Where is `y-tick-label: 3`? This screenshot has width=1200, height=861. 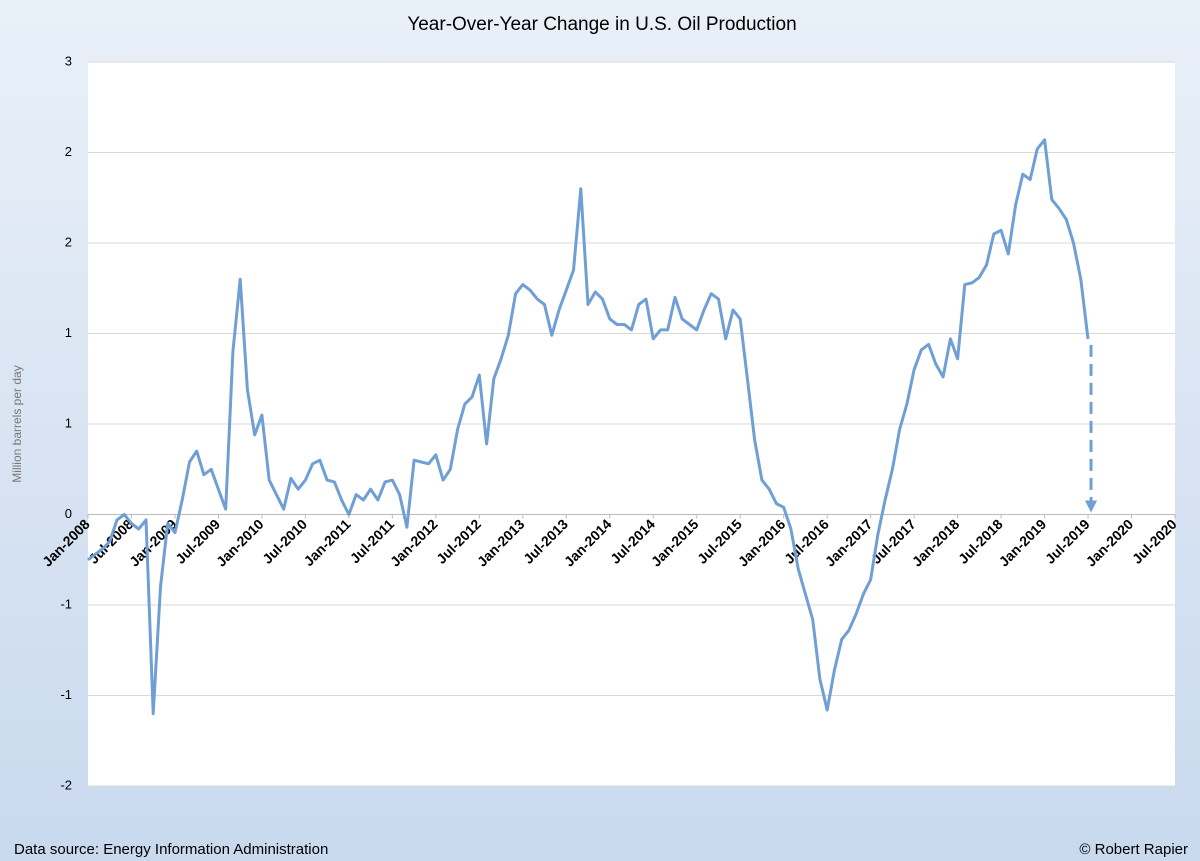
y-tick-label: 3 is located at coordinates (68, 60).